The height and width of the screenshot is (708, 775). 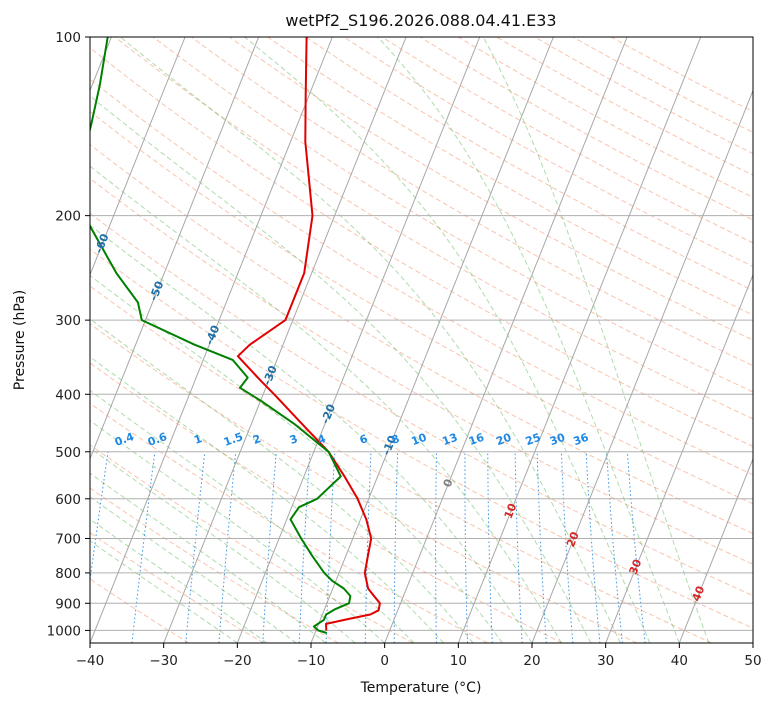 What do you see at coordinates (699, 593) in the screenshot?
I see `isotherm-label: 40` at bounding box center [699, 593].